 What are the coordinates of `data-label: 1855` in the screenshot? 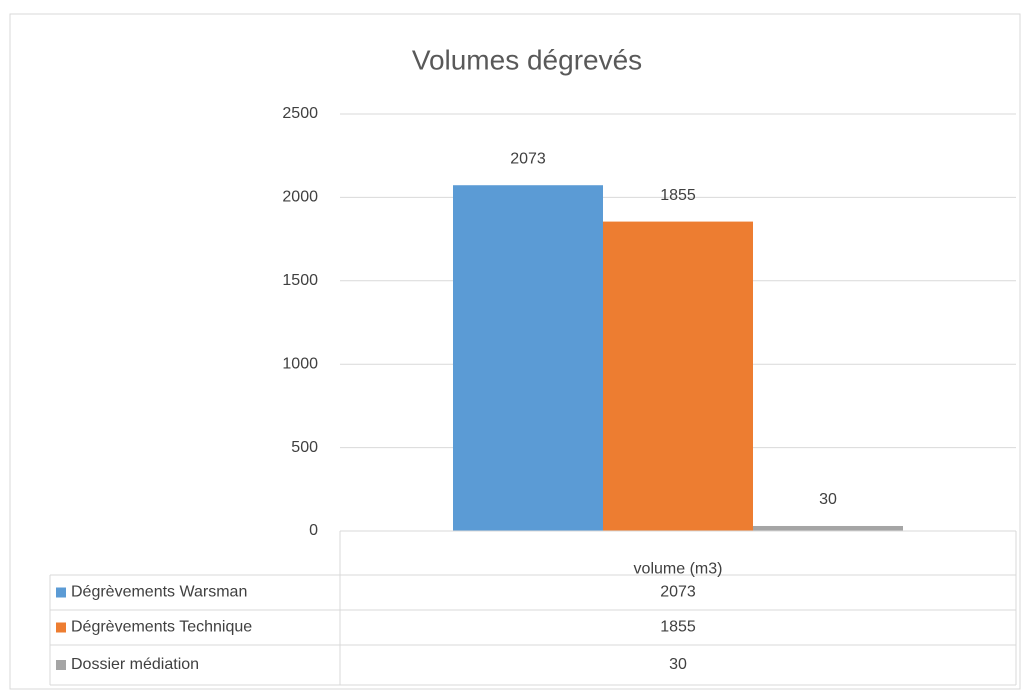 It's located at (678, 195).